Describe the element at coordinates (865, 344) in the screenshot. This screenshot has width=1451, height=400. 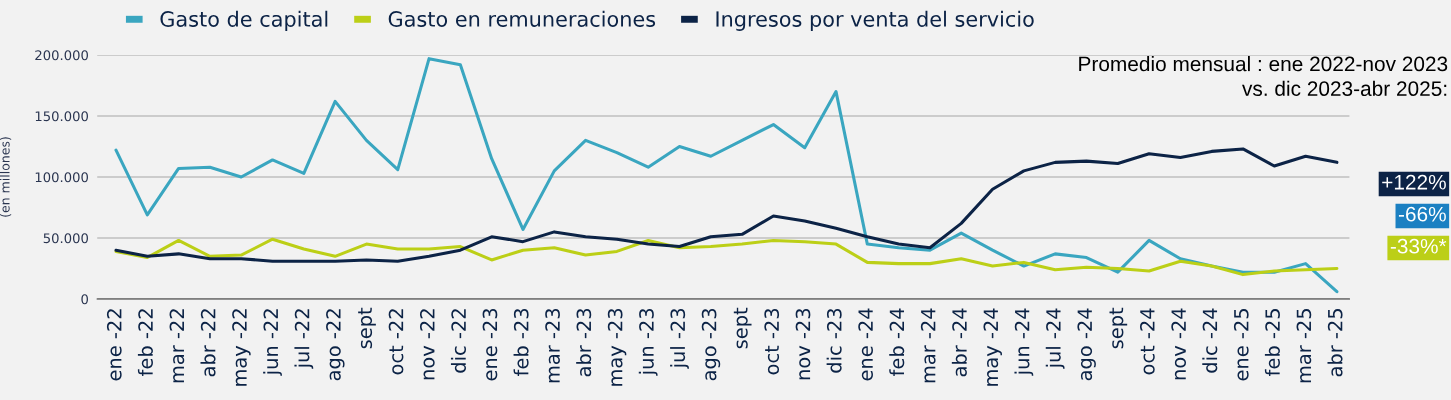
I see `x-tick-label: ene -24` at that location.